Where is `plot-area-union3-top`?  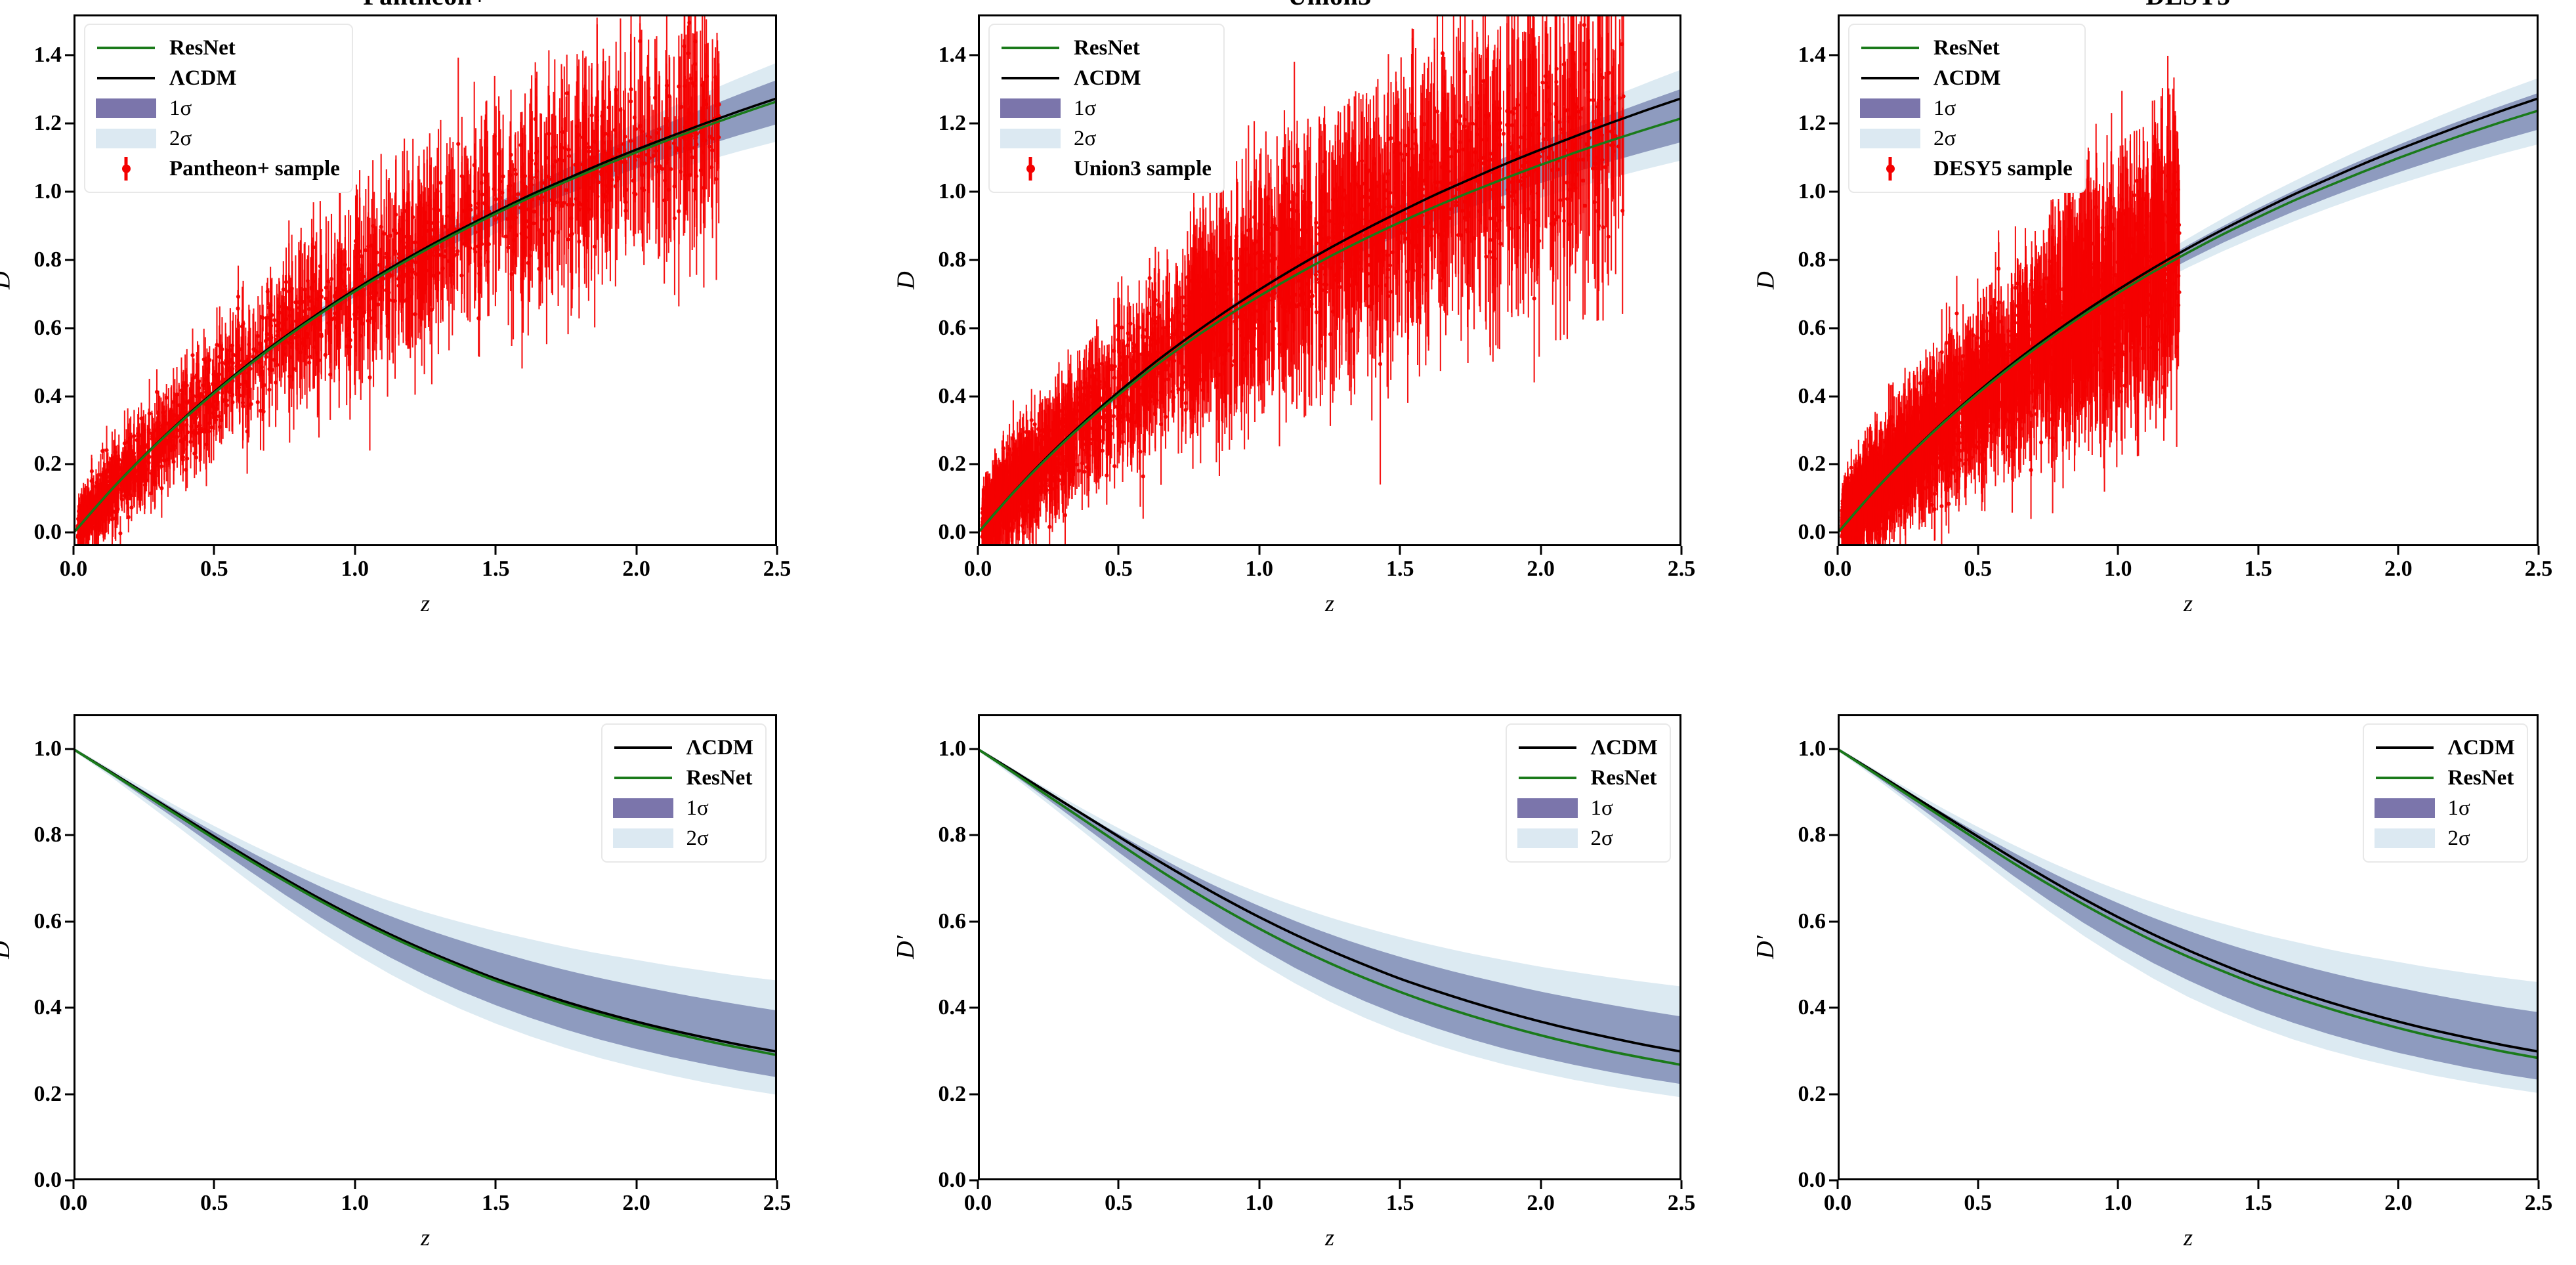 plot-area-union3-top is located at coordinates (1329, 280).